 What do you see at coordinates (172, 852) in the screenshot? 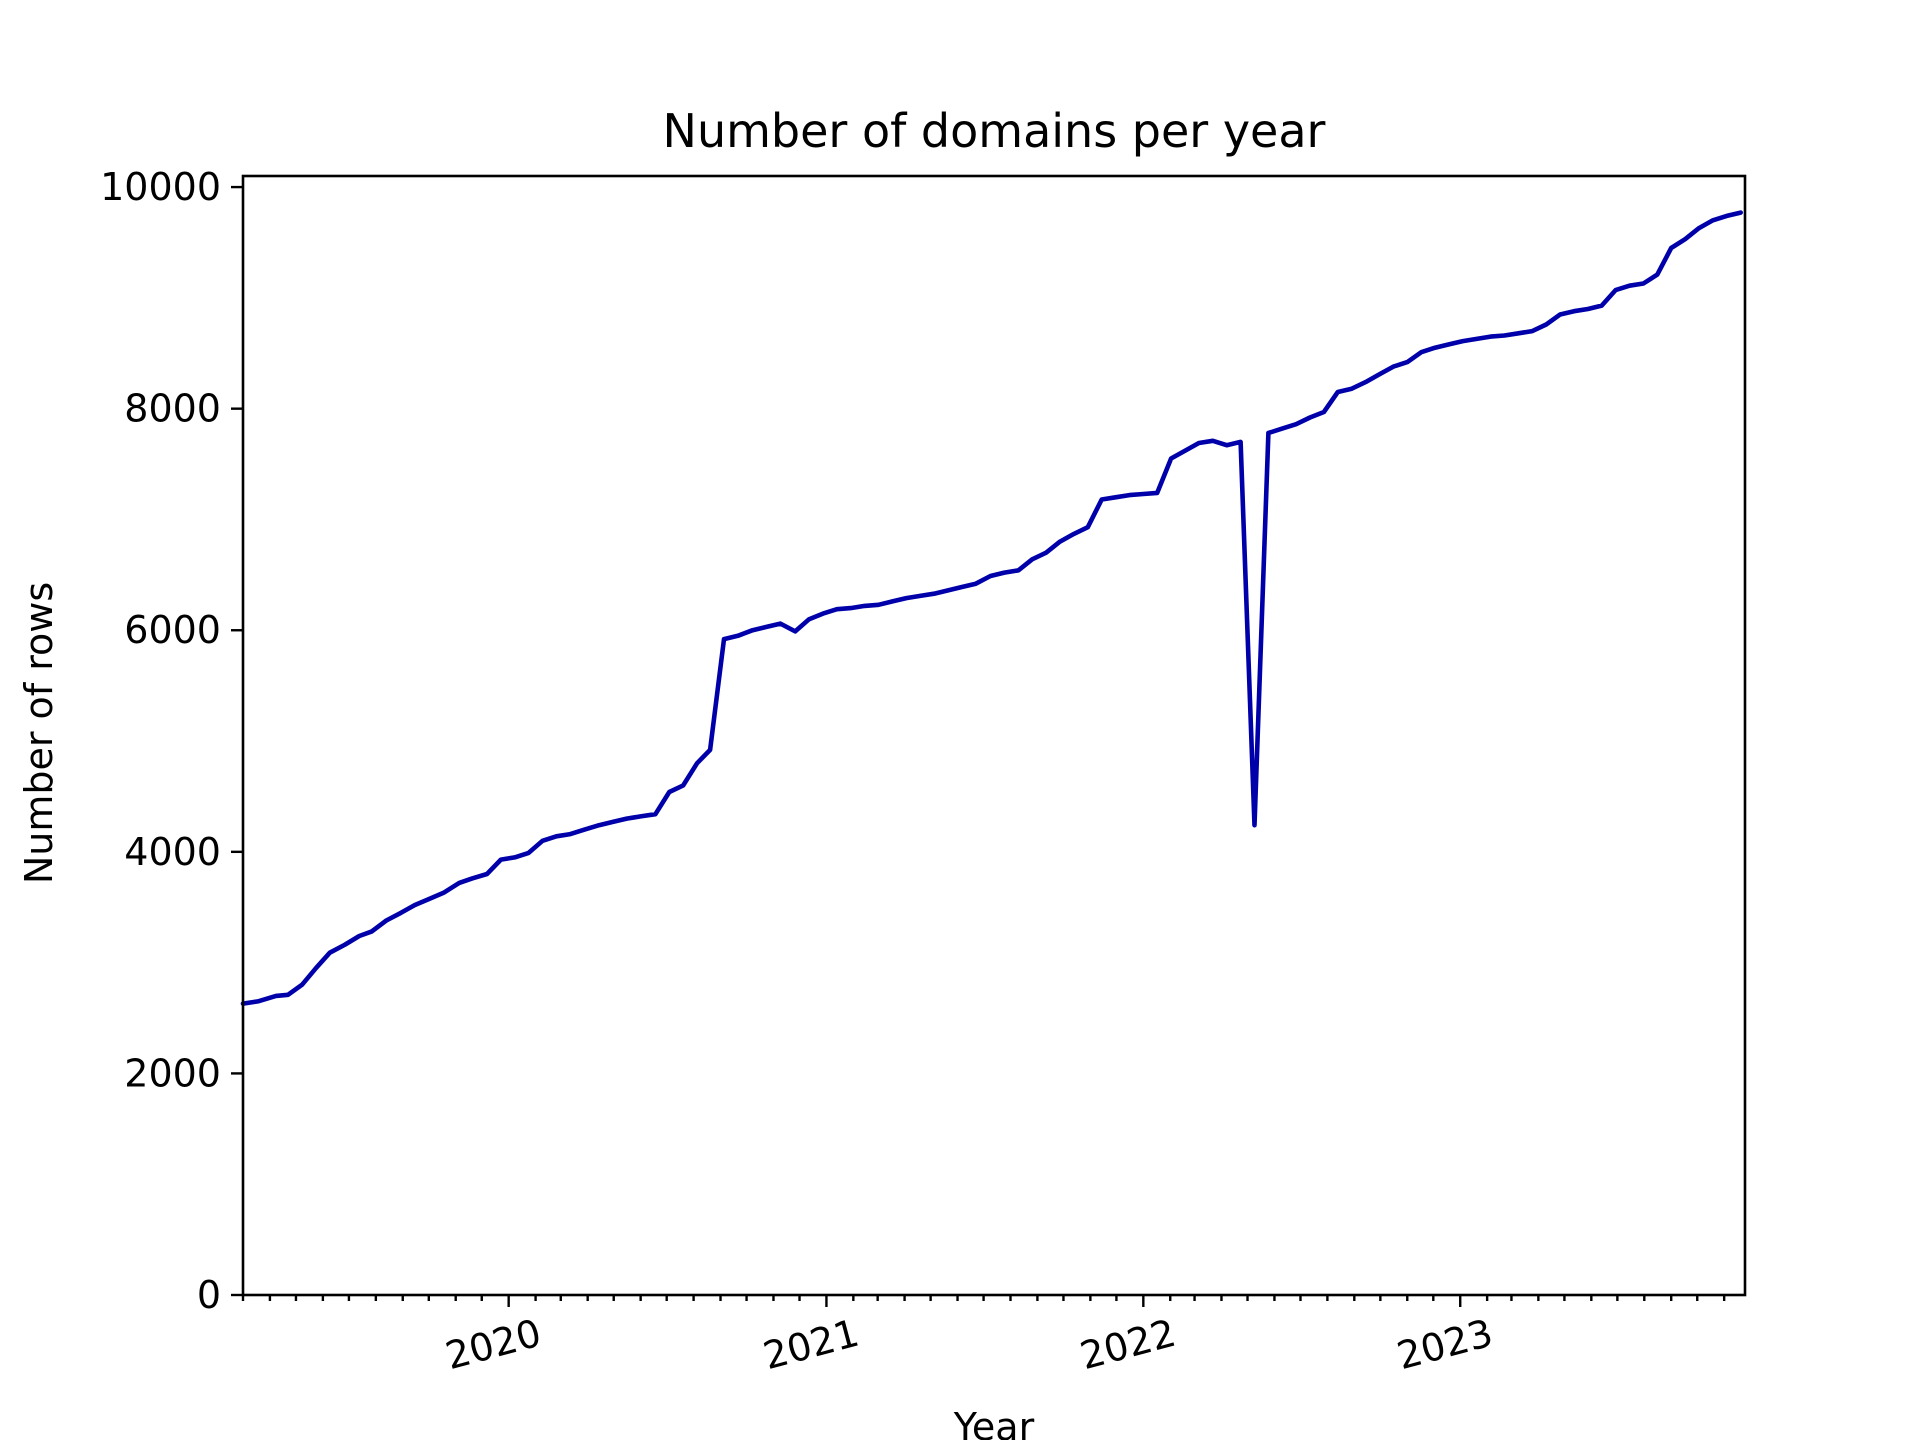
I see `y-tick-label: 4000` at bounding box center [172, 852].